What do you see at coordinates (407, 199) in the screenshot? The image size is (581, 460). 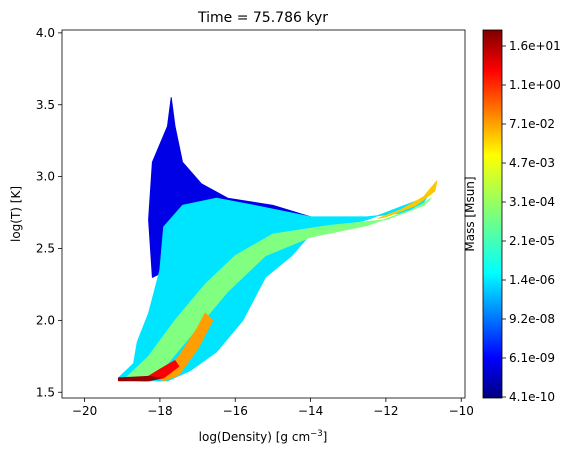 I see `region-high-density-tip` at bounding box center [407, 199].